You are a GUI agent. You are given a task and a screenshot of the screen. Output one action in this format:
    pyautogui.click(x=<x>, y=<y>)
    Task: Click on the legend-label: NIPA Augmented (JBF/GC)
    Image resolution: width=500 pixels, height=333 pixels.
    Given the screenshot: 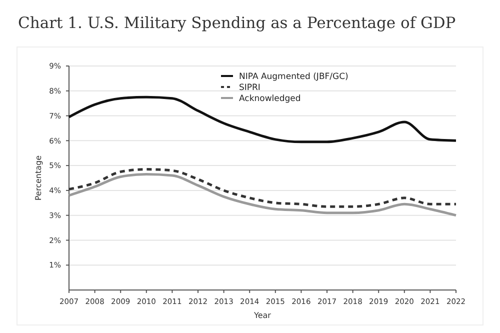 What is the action you would take?
    pyautogui.click(x=293, y=77)
    